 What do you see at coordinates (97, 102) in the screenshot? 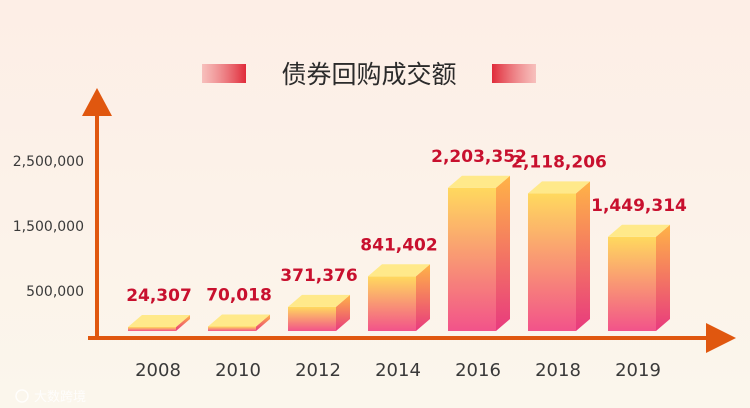
I see `y-axis-arrow-icon` at bounding box center [97, 102].